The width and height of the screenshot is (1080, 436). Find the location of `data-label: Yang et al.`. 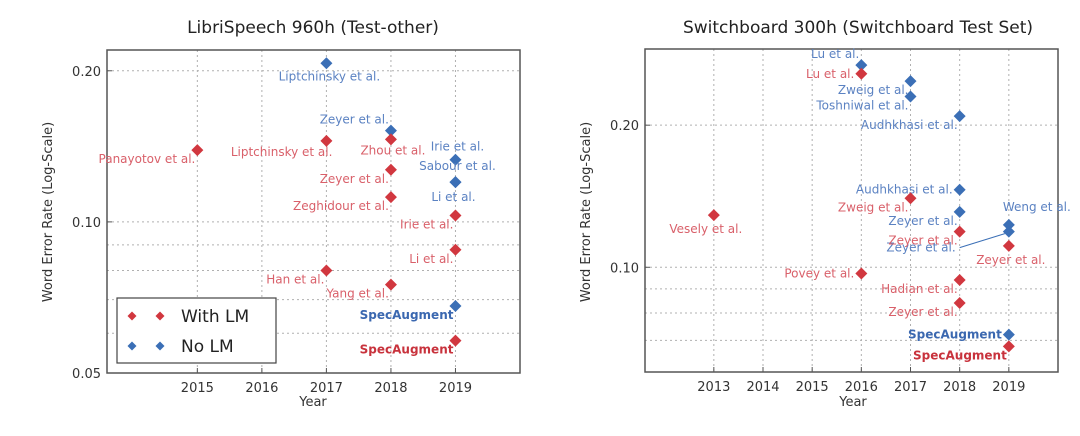

data-label: Yang et al. is located at coordinates (356, 294).